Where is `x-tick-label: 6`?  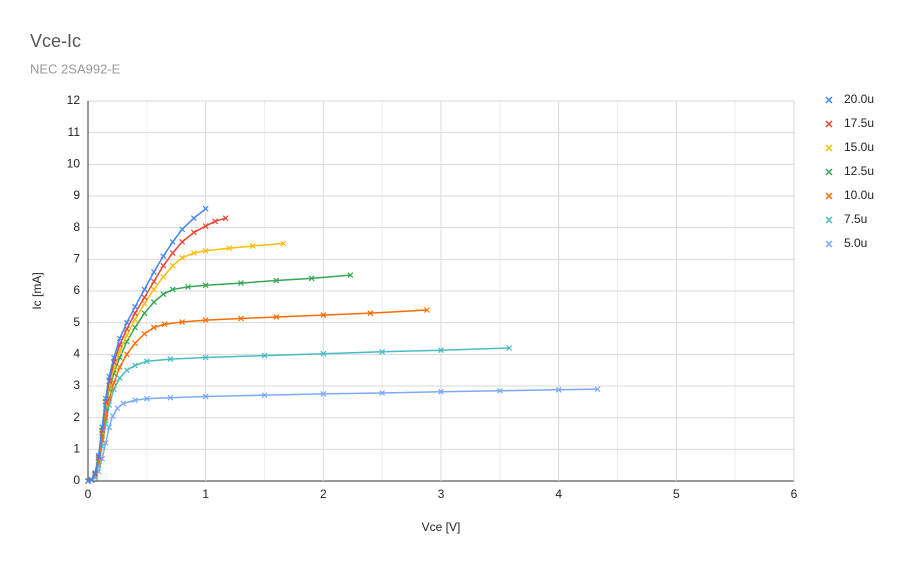 x-tick-label: 6 is located at coordinates (794, 494).